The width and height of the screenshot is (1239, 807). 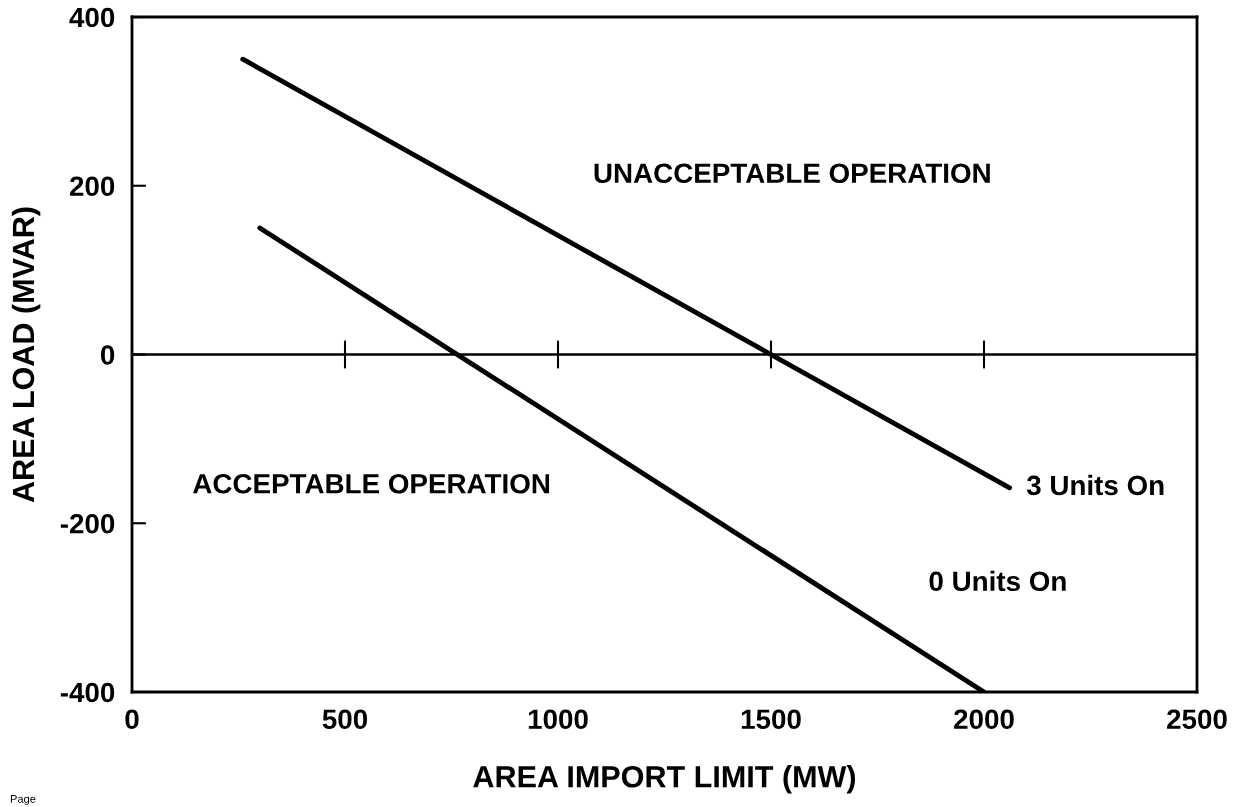 I want to click on y-tick-label: 200, so click(x=92, y=186).